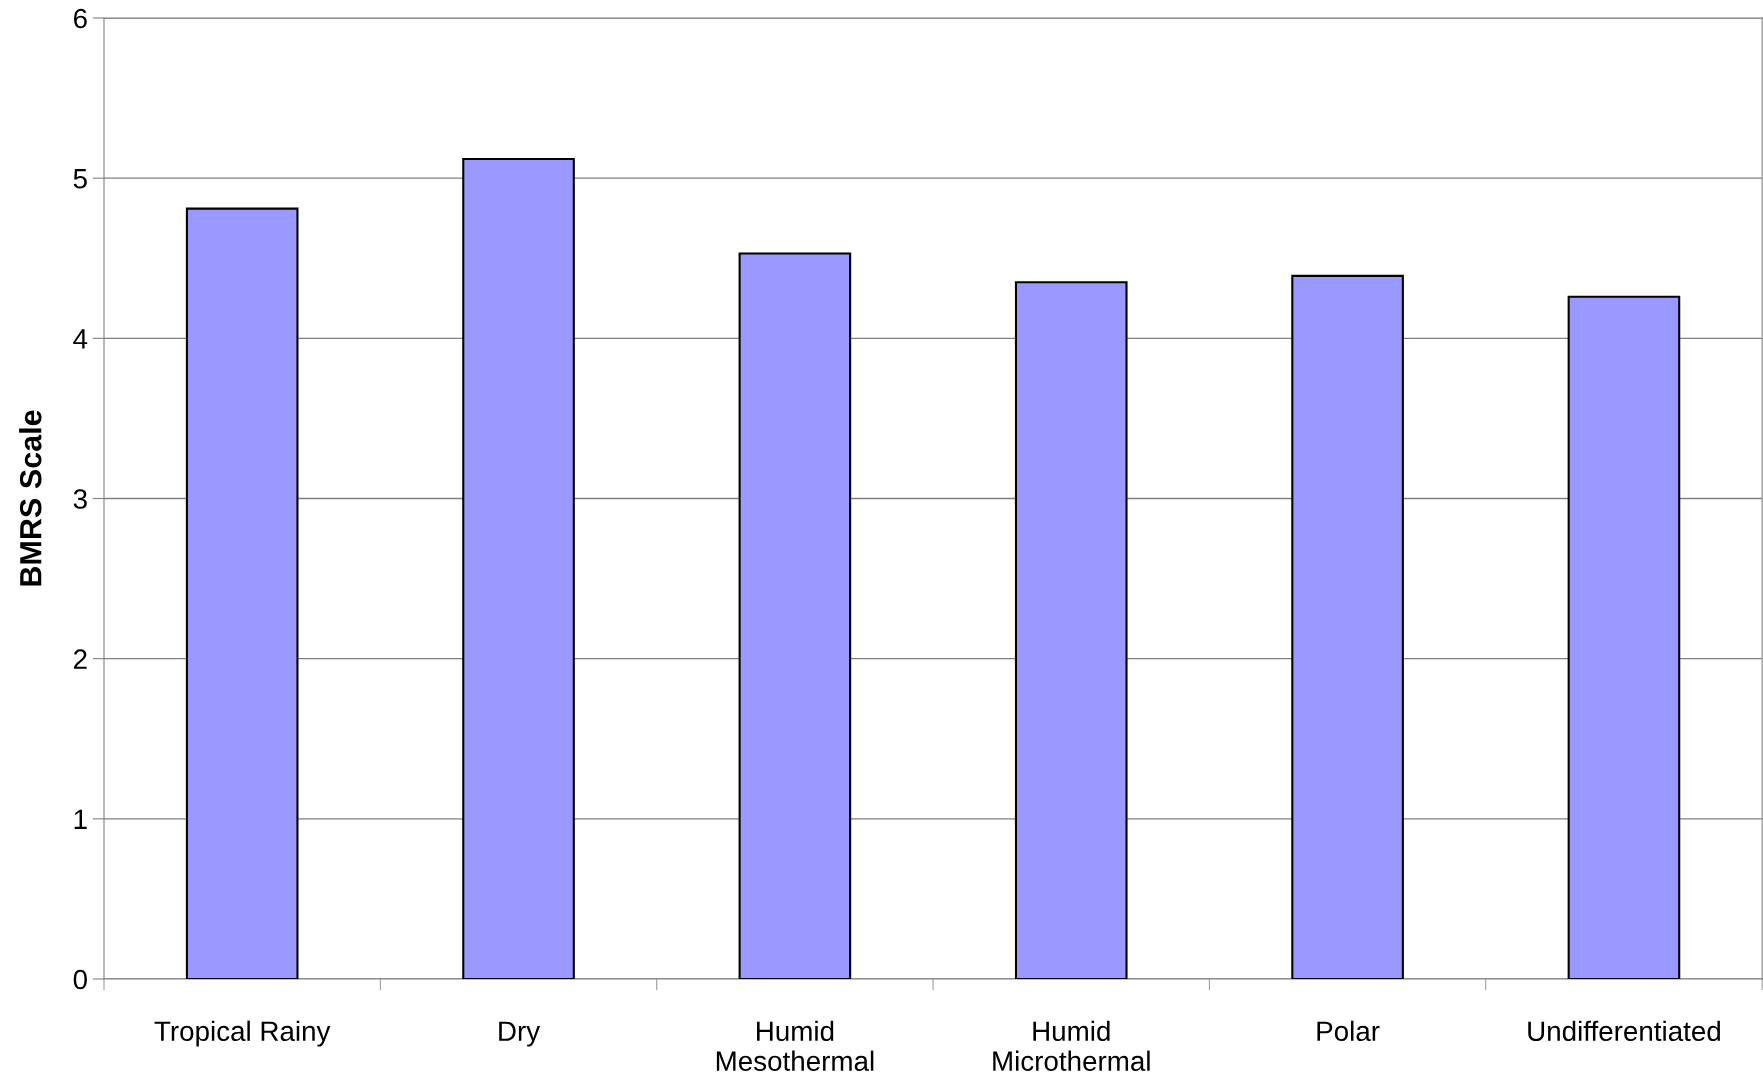  What do you see at coordinates (80, 179) in the screenshot?
I see `y-tick-label: 5` at bounding box center [80, 179].